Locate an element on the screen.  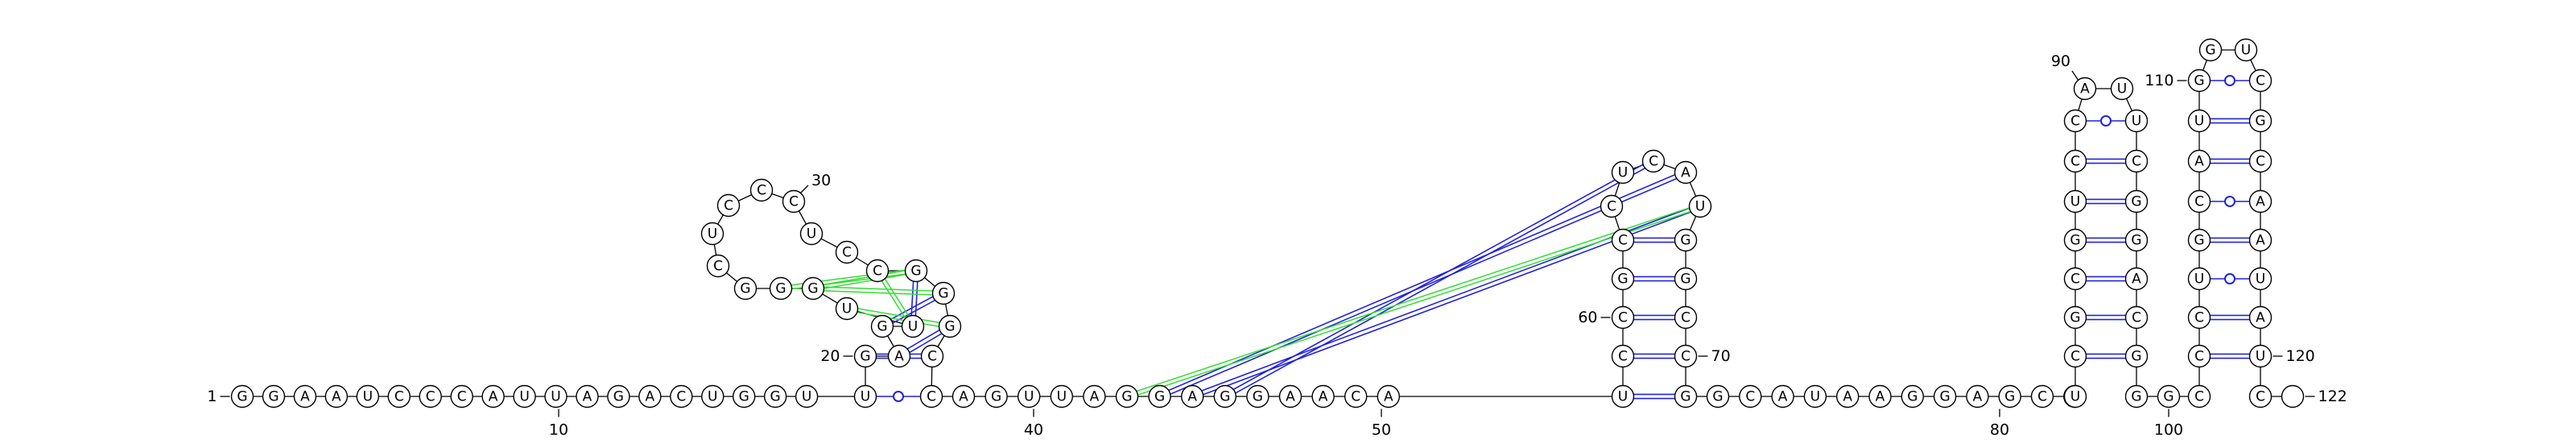
nucleotide-99: G is located at coordinates (2136, 356).